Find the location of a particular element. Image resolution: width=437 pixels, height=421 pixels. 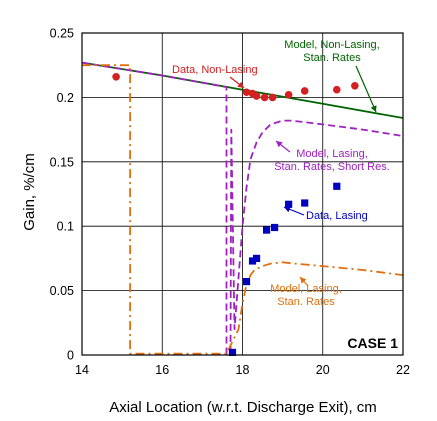

annotation-leader is located at coordinates (366, 89).